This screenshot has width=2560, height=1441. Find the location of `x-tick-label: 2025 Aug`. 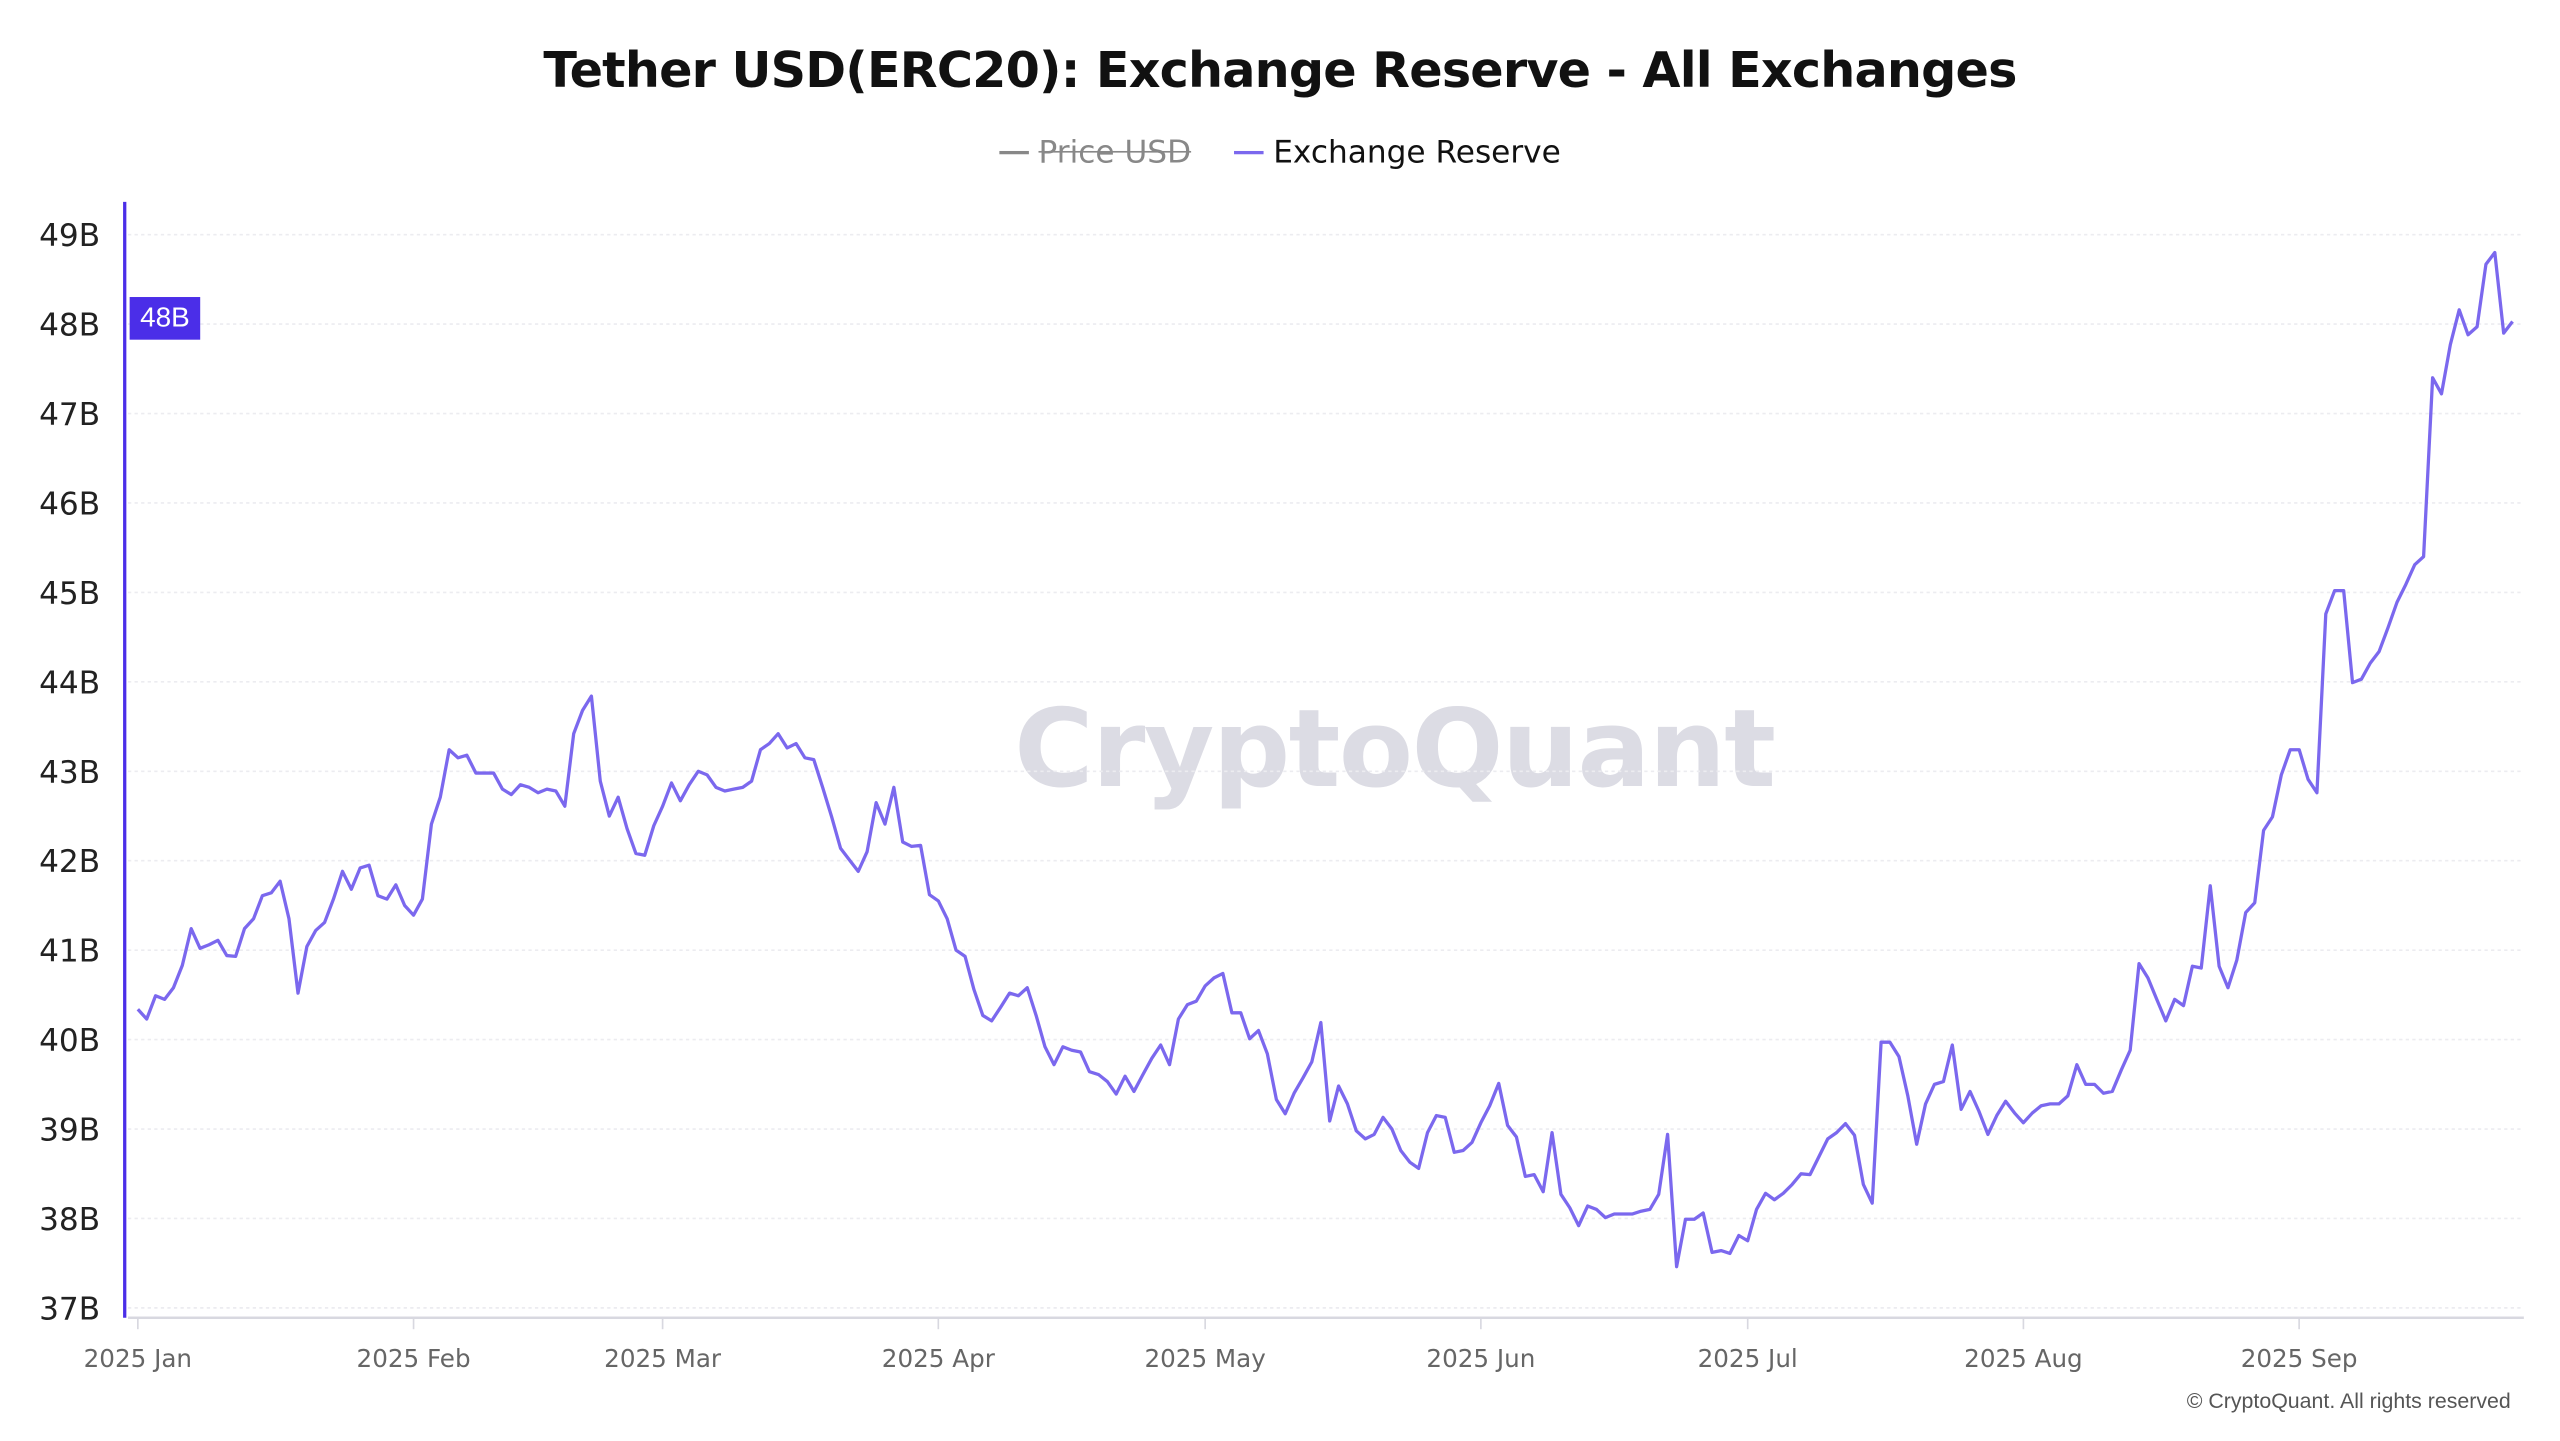

x-tick-label: 2025 Aug is located at coordinates (2023, 1358).